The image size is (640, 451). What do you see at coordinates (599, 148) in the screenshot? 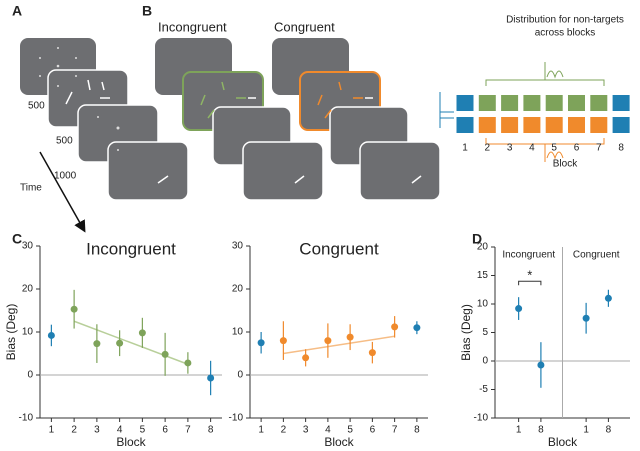
I see `block-label: 7` at bounding box center [599, 148].